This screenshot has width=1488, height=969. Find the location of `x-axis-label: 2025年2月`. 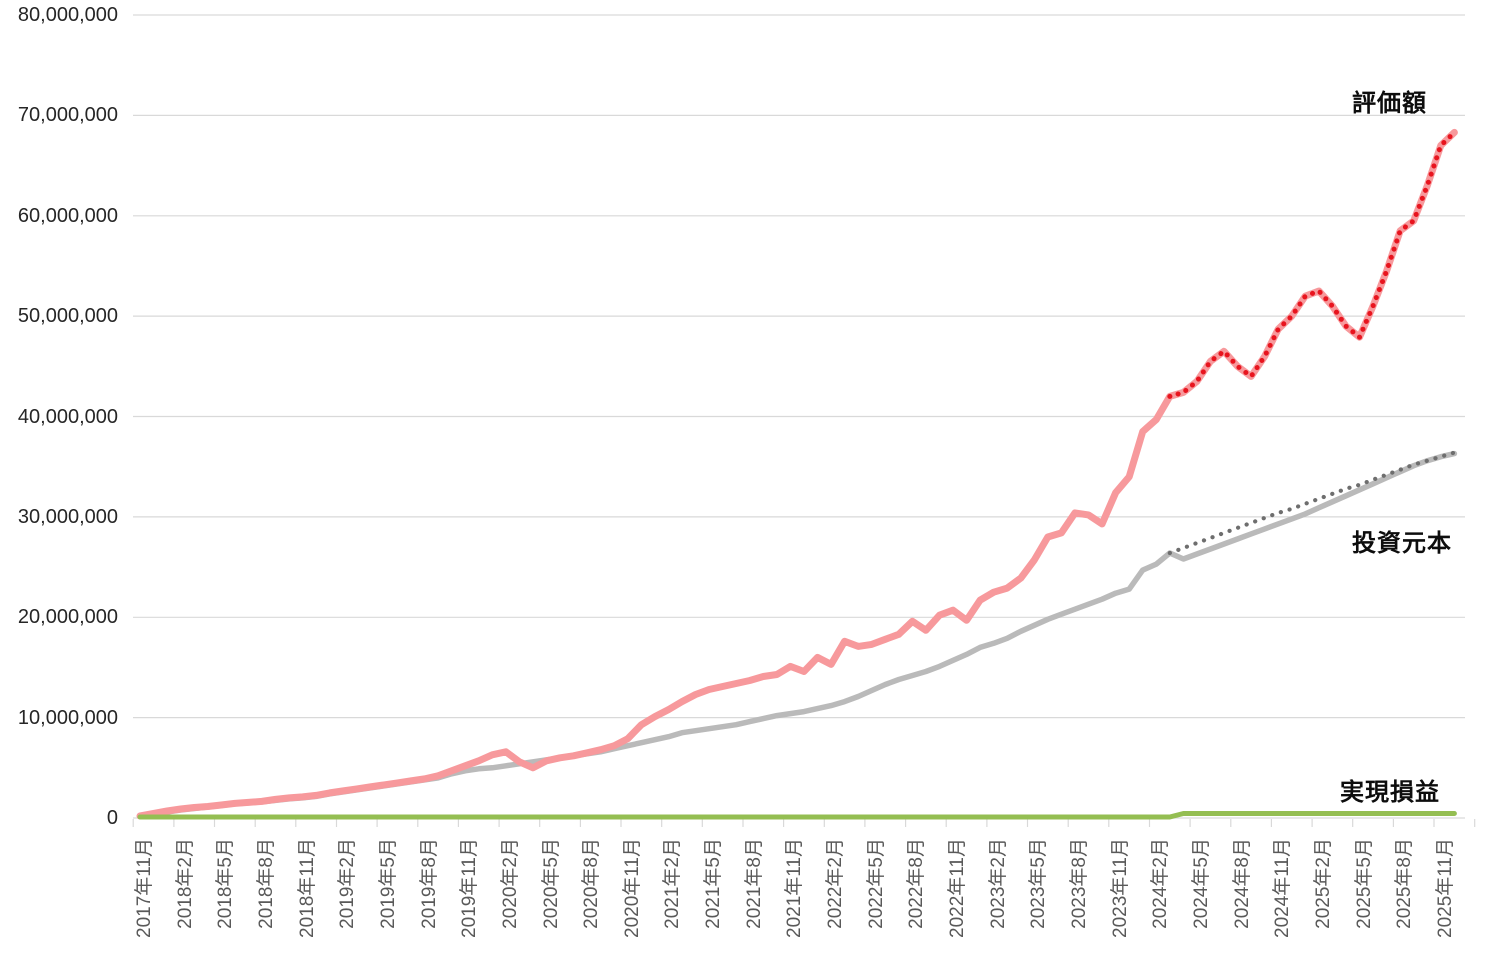

x-axis-label: 2025年2月 is located at coordinates (1323, 883).